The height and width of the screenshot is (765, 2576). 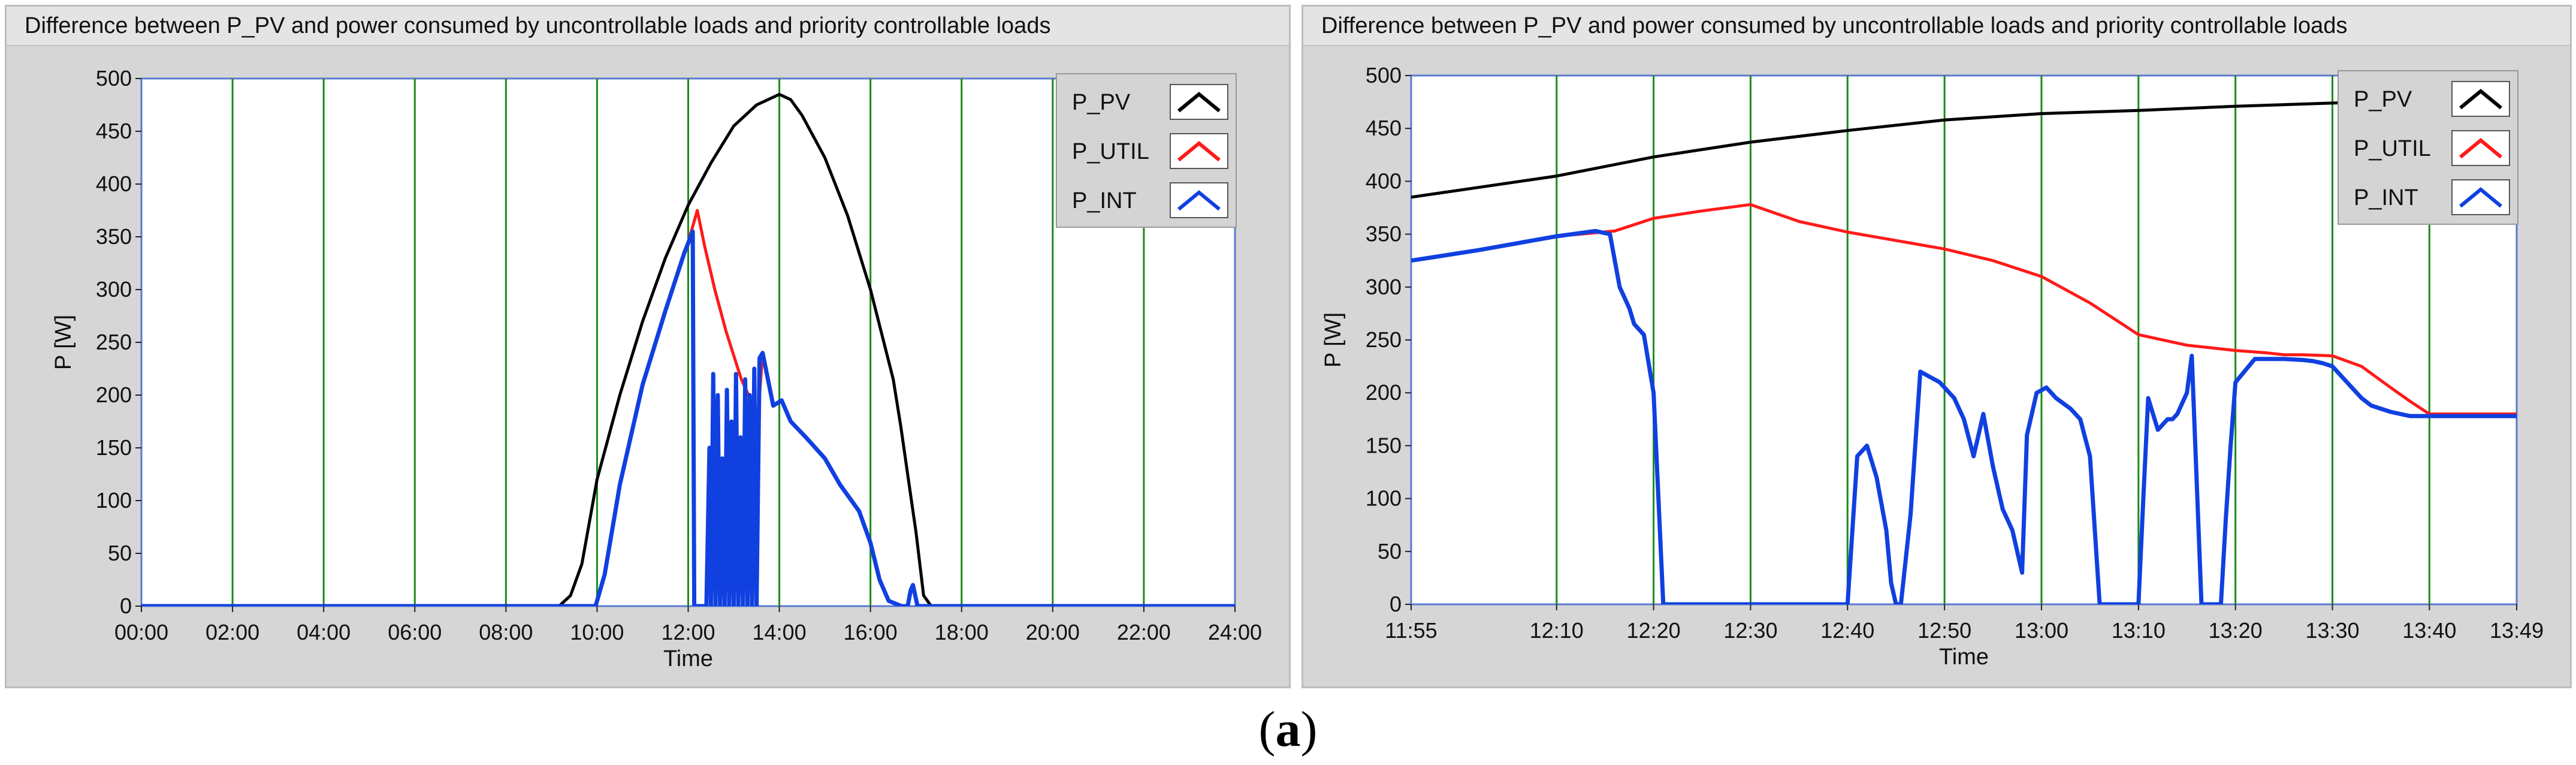 I want to click on figure-caption: (a), so click(x=1288, y=729).